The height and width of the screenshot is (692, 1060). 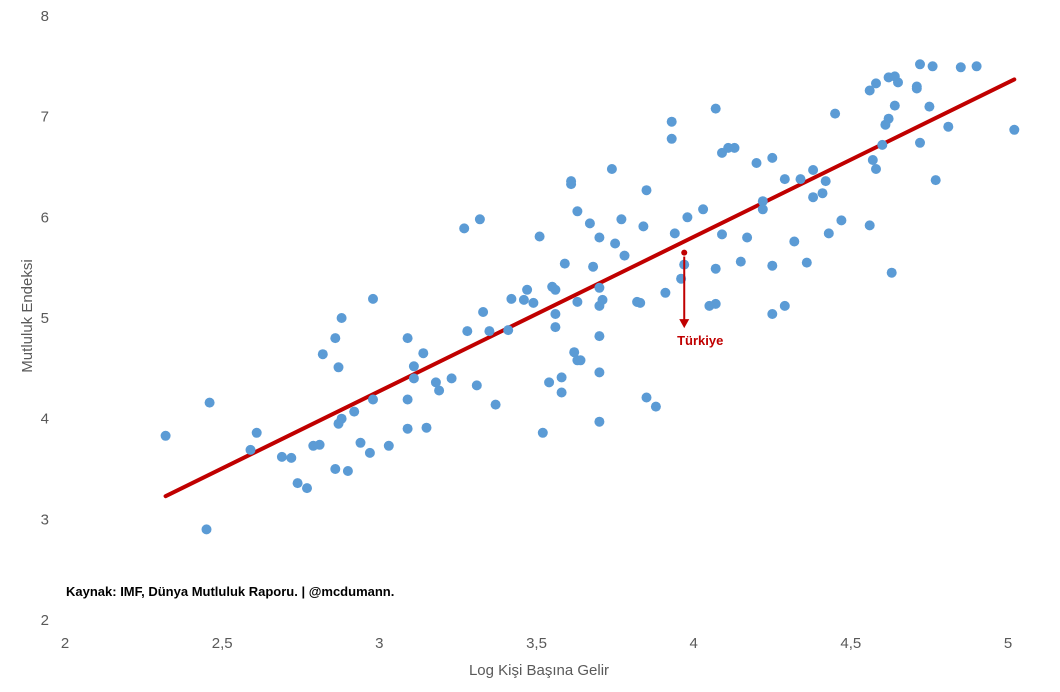 I want to click on x-axis-ticks: 2 2,5 3 3,5 4 4,5 5, so click(x=536, y=643).